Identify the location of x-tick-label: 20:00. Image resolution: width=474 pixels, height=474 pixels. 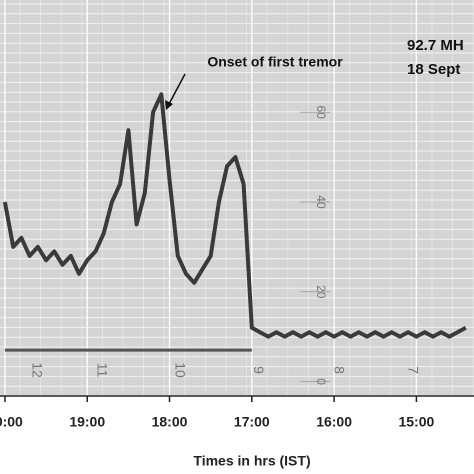
(11, 422).